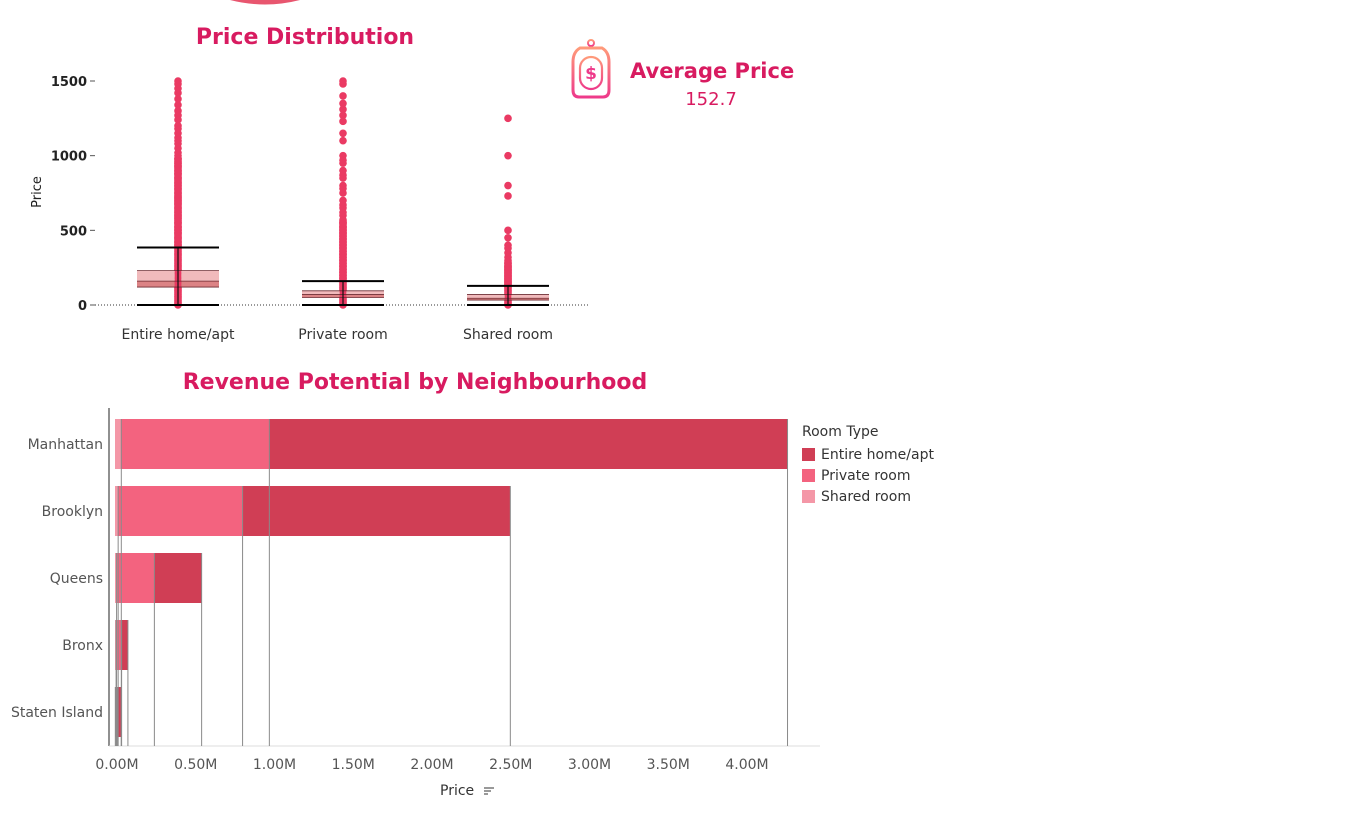 The height and width of the screenshot is (819, 1348). I want to click on legend-label-shared: Shared room, so click(866, 496).